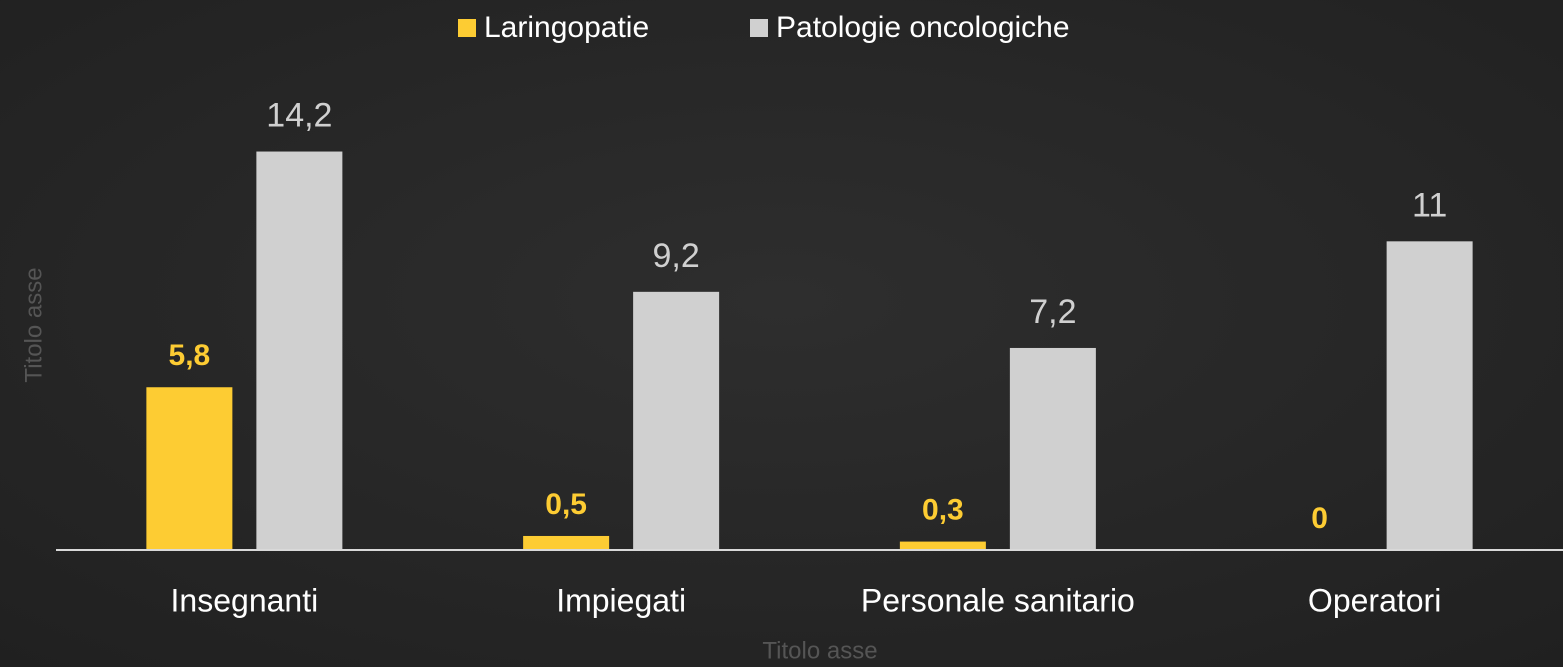  Describe the element at coordinates (943, 510) in the screenshot. I see `data-label: 0,3` at that location.